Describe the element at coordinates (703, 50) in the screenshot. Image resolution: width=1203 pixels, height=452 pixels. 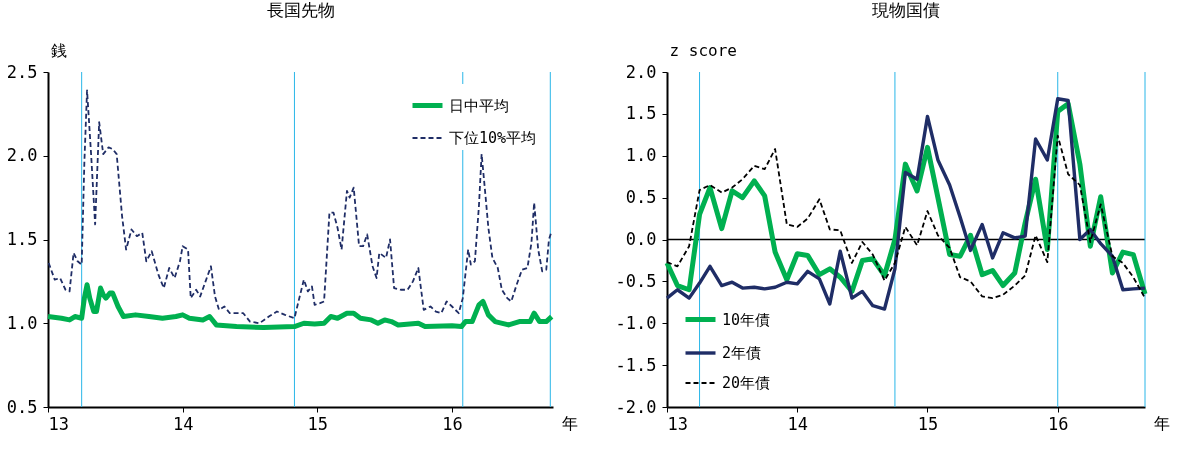
I see `y-axis-title: z score` at that location.